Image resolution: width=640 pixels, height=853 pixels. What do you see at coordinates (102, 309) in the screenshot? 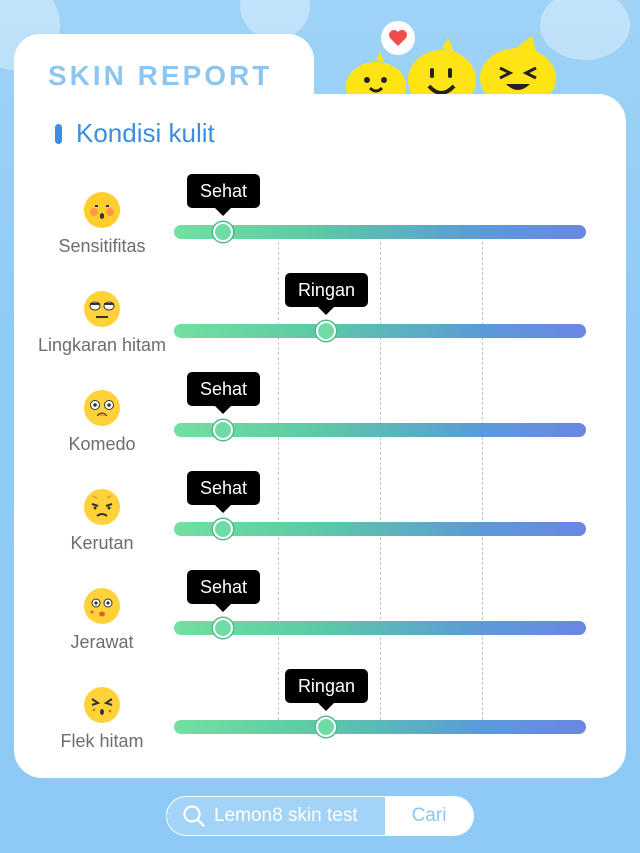
I see `tired-eyes-face-icon` at bounding box center [102, 309].